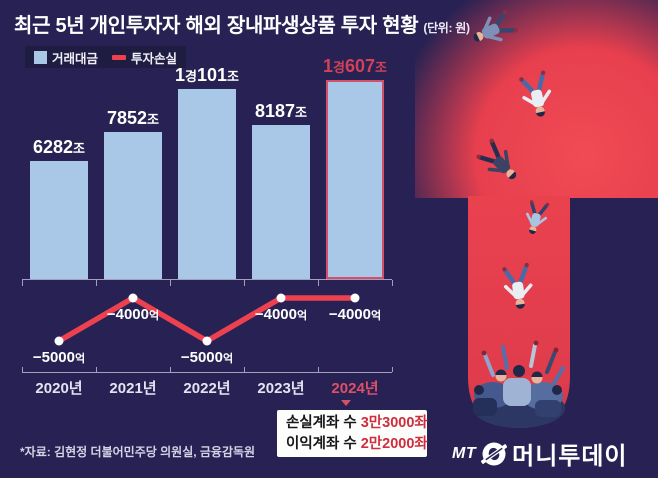  I want to click on year-label-2023: 2023년, so click(281, 388).